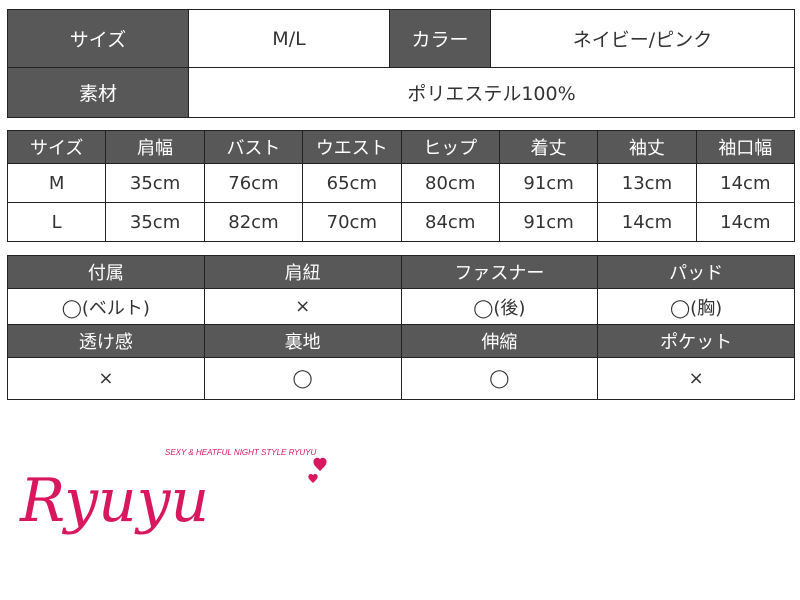 This screenshot has width=800, height=600. What do you see at coordinates (696, 341) in the screenshot?
I see `feature-header: ポケット` at bounding box center [696, 341].